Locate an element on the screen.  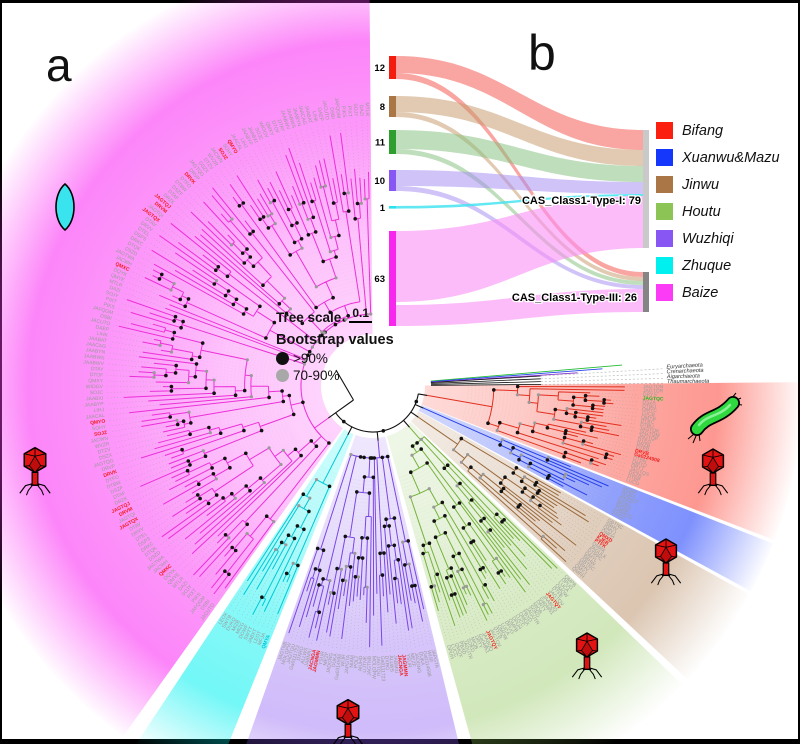
sankey-node-value-11: 11 is located at coordinates (380, 143).